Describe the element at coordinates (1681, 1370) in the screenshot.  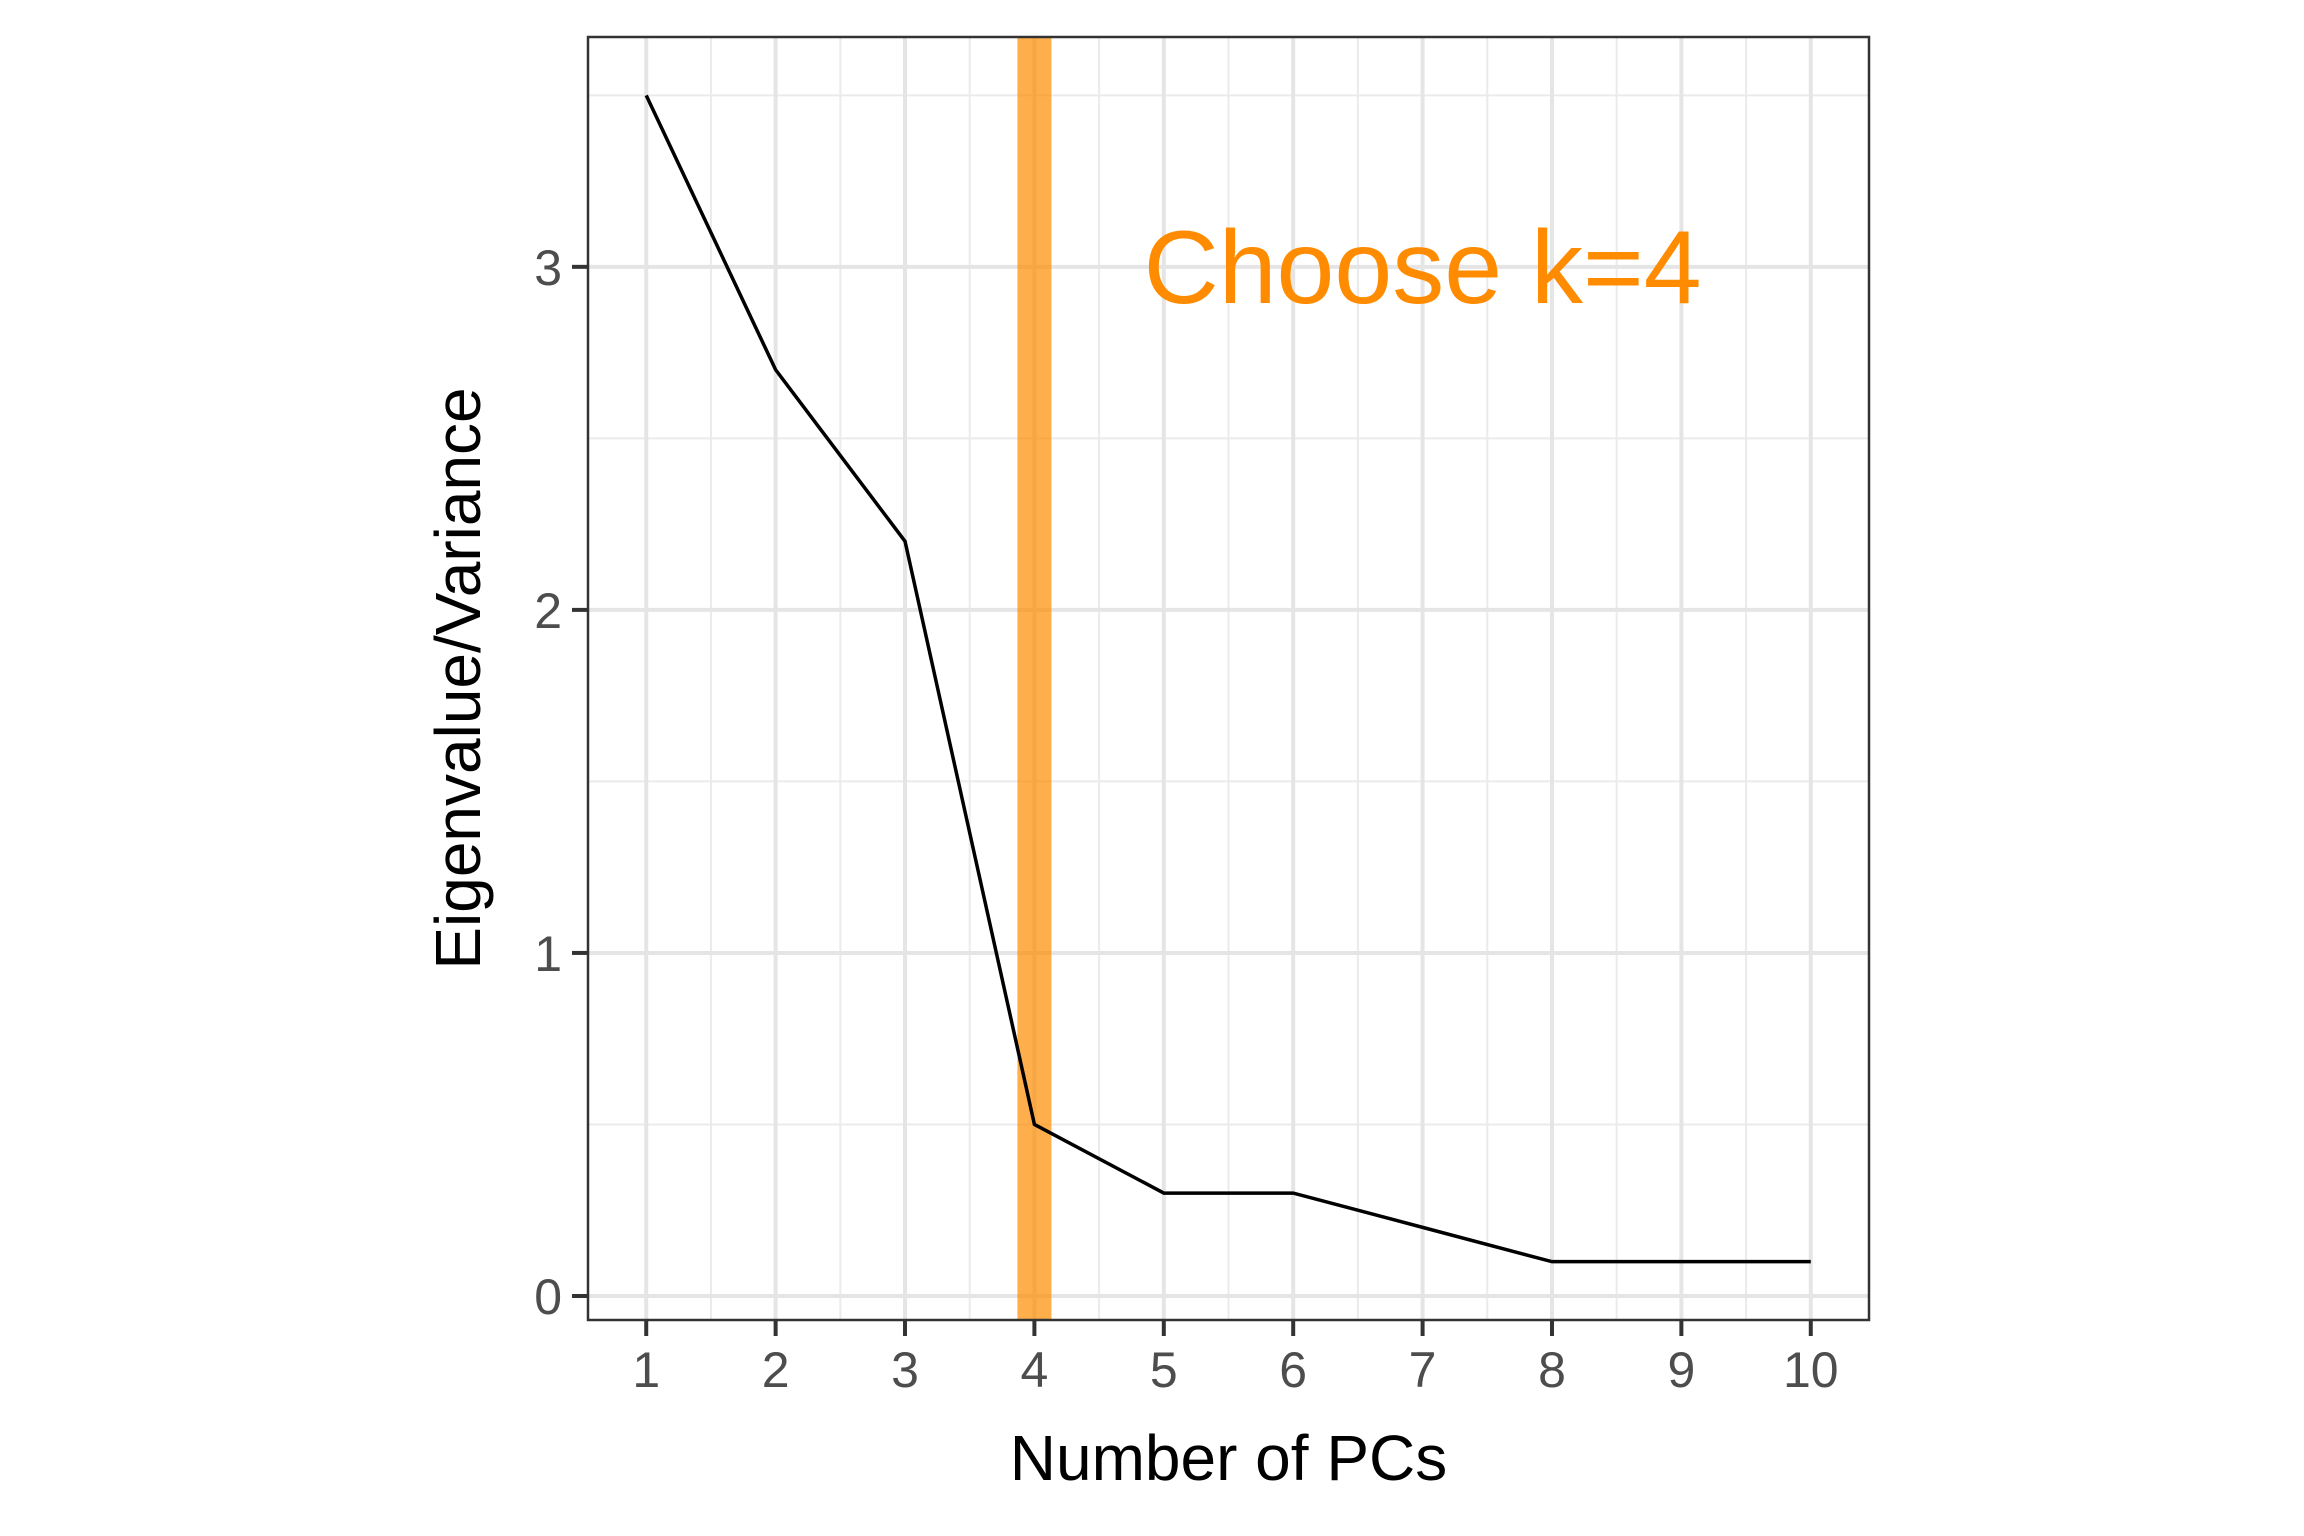
I see `x-tick-label: 9` at that location.